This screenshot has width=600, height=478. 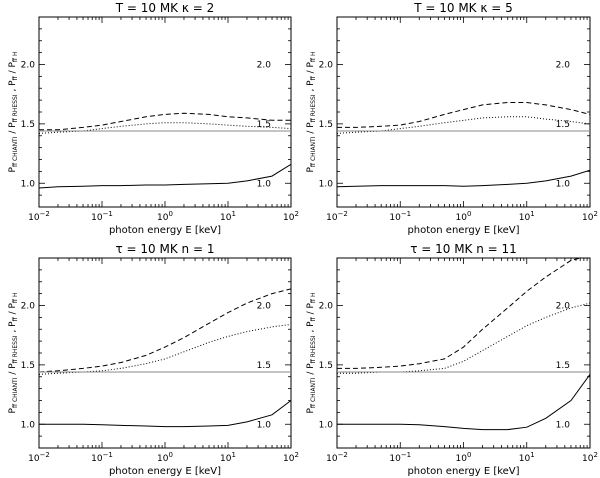 I want to click on chart-title: τ = 10 MK n = 11, so click(x=463, y=249).